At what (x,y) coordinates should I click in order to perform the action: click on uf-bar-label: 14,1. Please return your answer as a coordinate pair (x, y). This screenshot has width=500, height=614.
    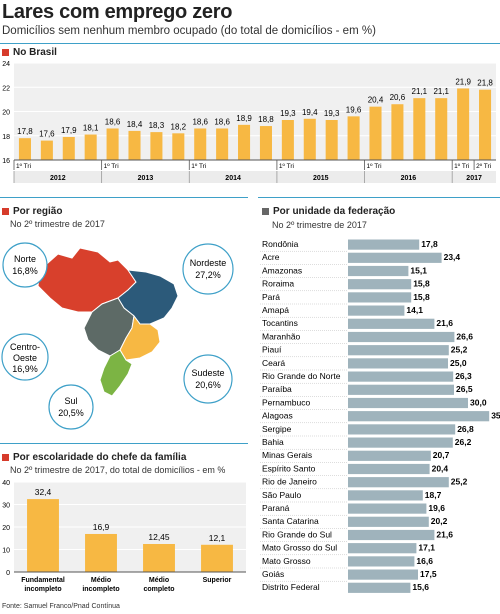
    Looking at the image, I should click on (414, 310).